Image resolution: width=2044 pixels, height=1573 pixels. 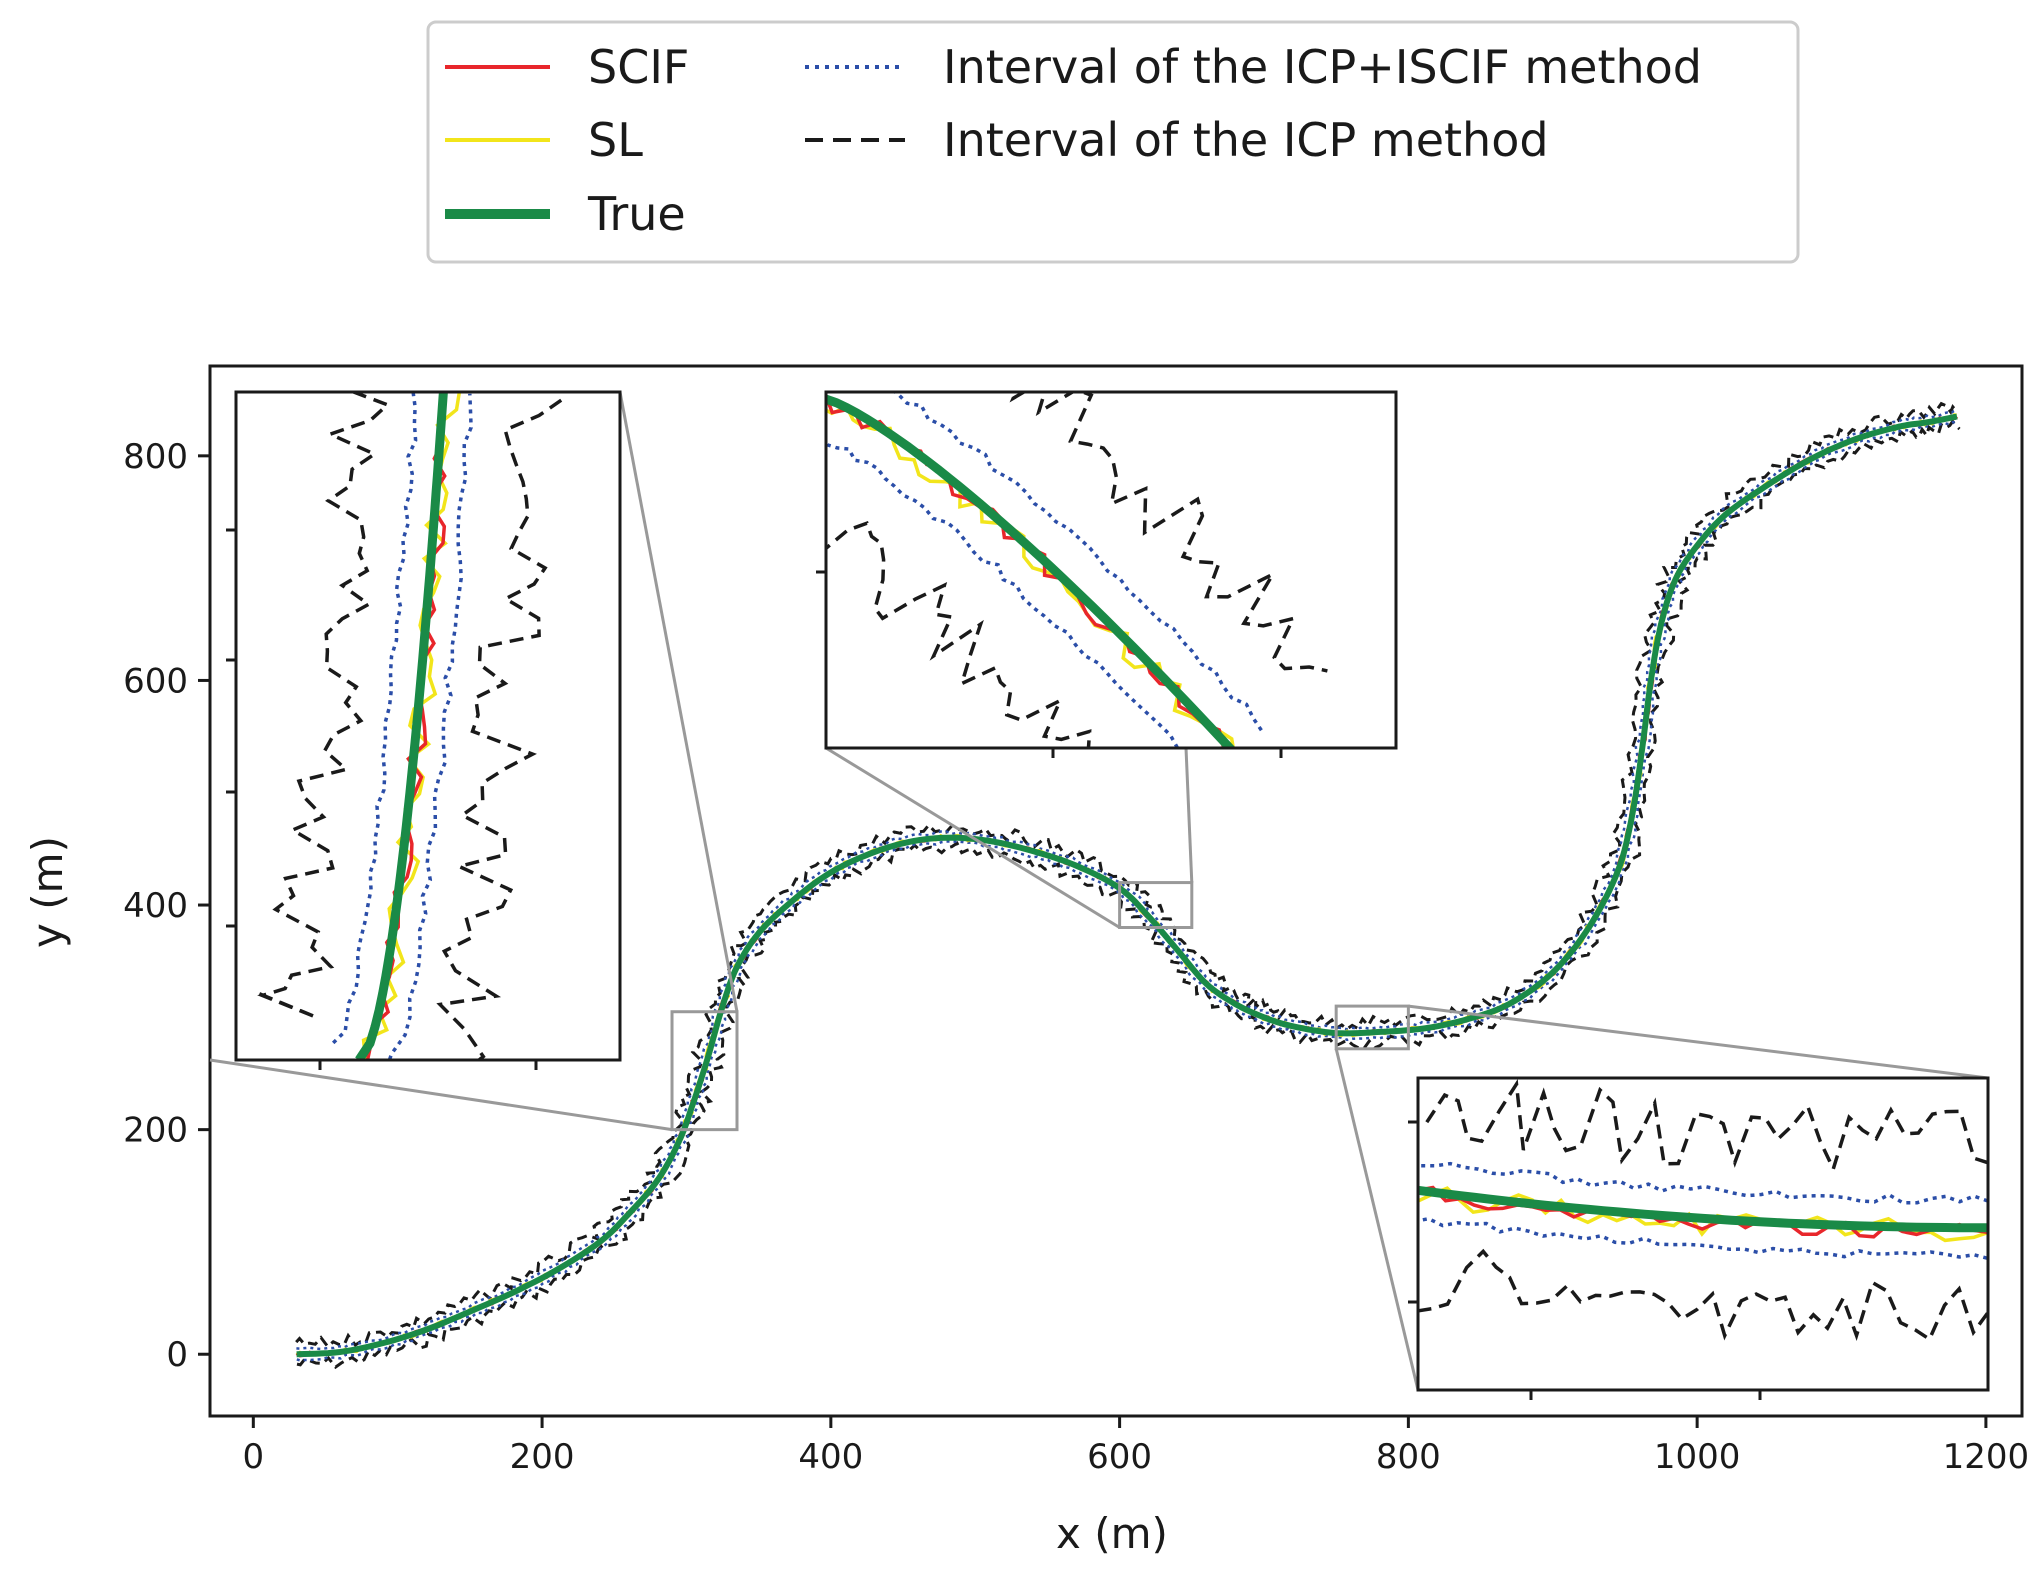 I want to click on x-tick-label-600: 600, so click(x=1119, y=1457).